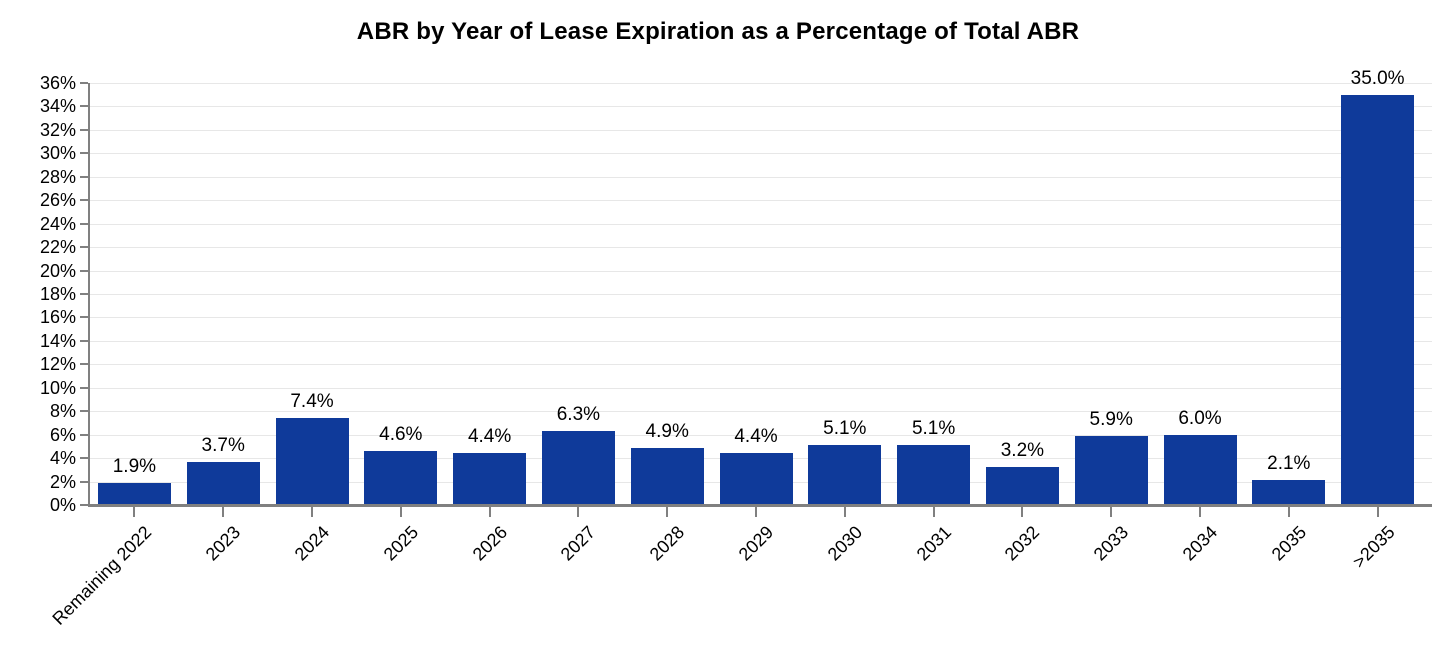 The width and height of the screenshot is (1436, 666). I want to click on x-axis-label: 2023, so click(223, 543).